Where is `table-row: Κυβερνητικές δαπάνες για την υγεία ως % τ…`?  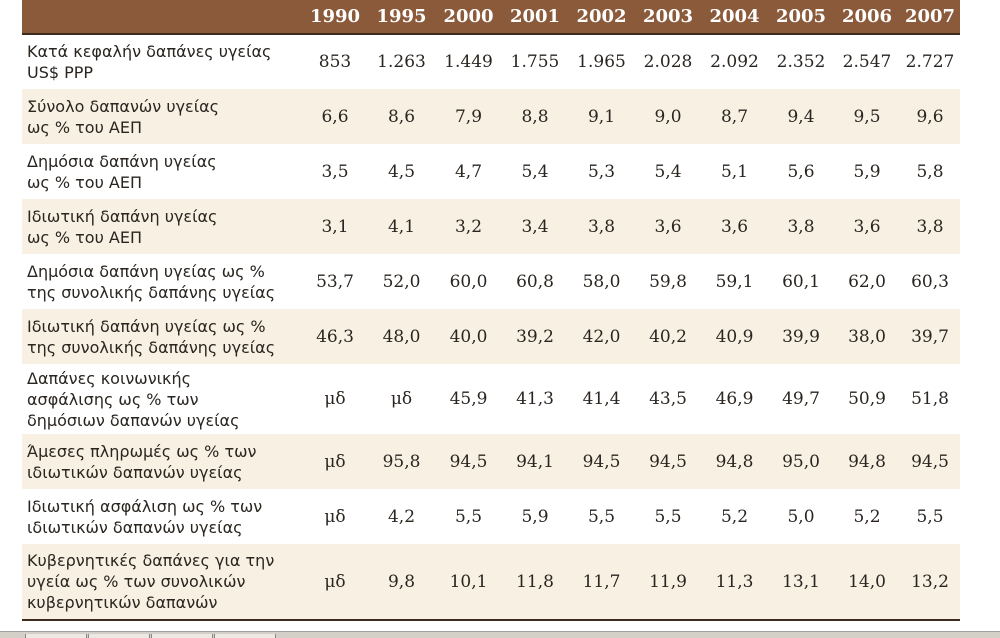 table-row: Κυβερνητικές δαπάνες για την υγεία ως % τ… is located at coordinates (491, 582).